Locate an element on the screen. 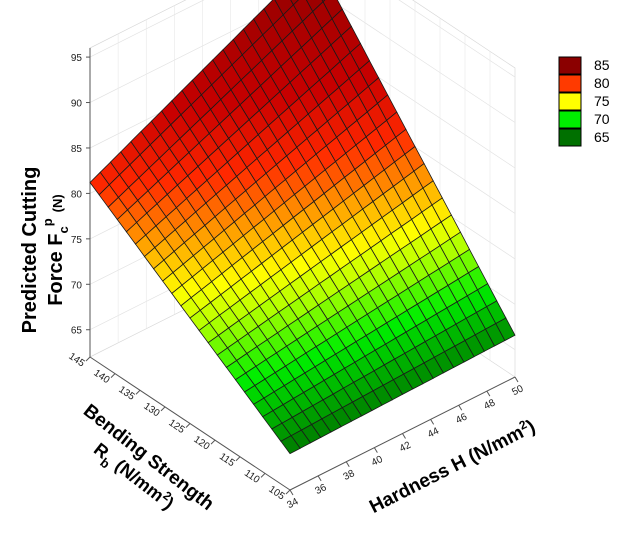 This screenshot has width=637, height=542. z-axis-force-label: Force F is located at coordinates (56, 269).